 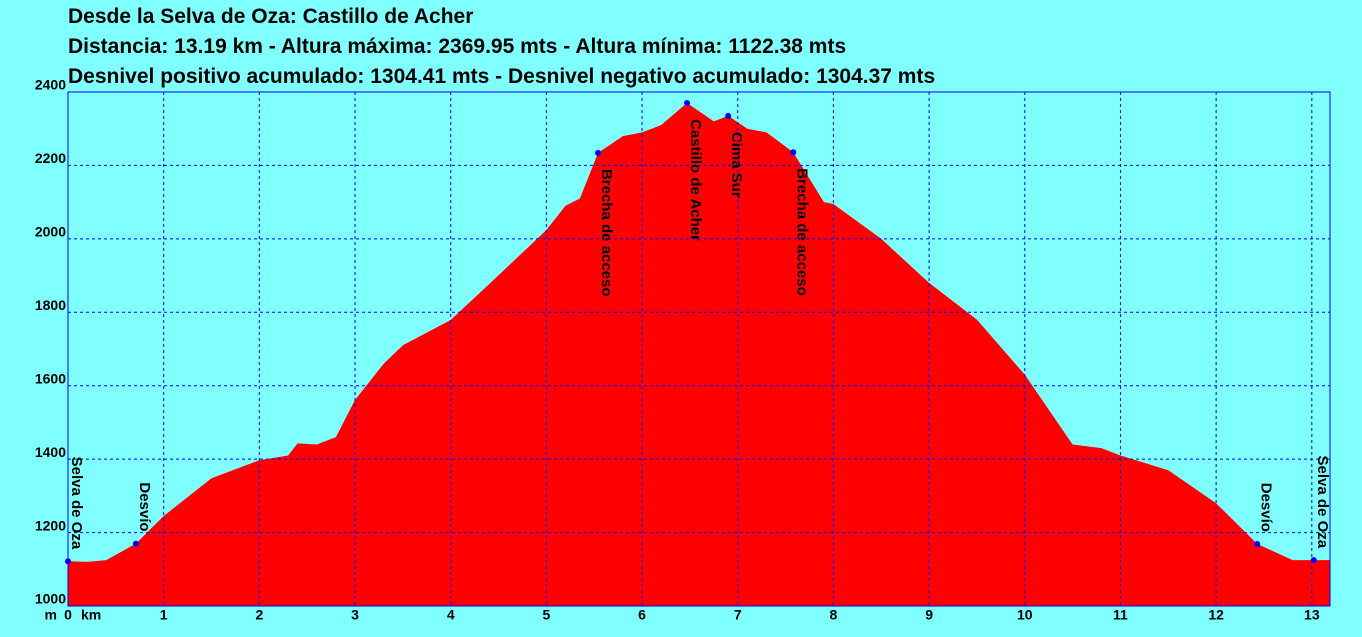 I want to click on x-tick-label: 12, so click(x=1216, y=615).